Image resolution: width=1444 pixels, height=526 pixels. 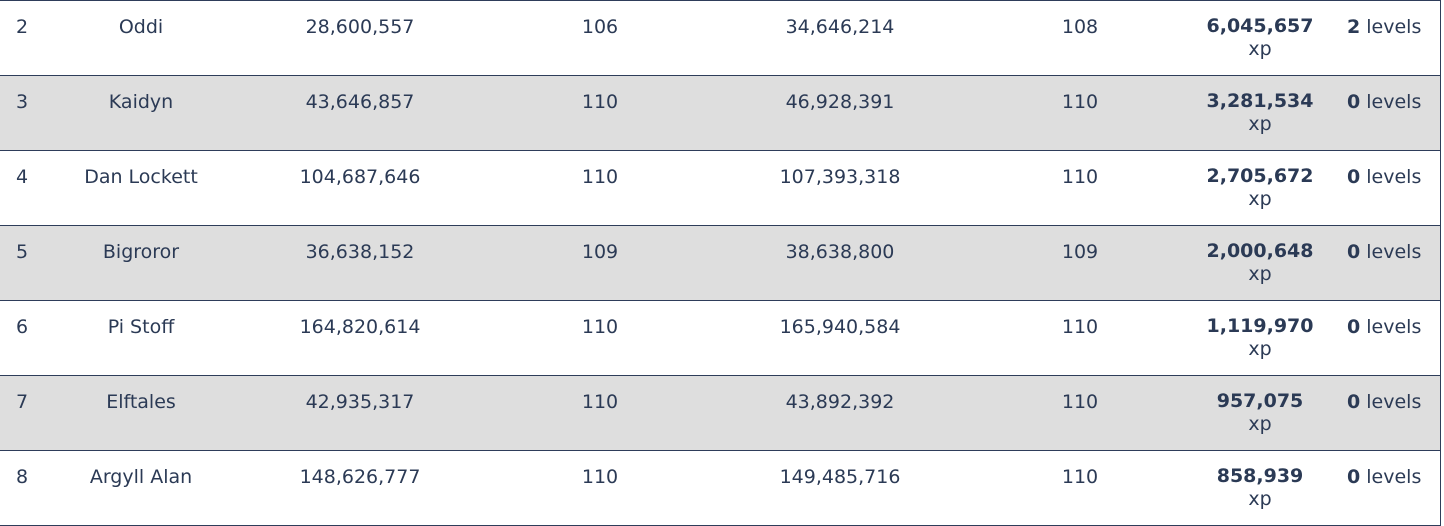 I want to click on start-xp-cell: 148,626,777, so click(x=360, y=477).